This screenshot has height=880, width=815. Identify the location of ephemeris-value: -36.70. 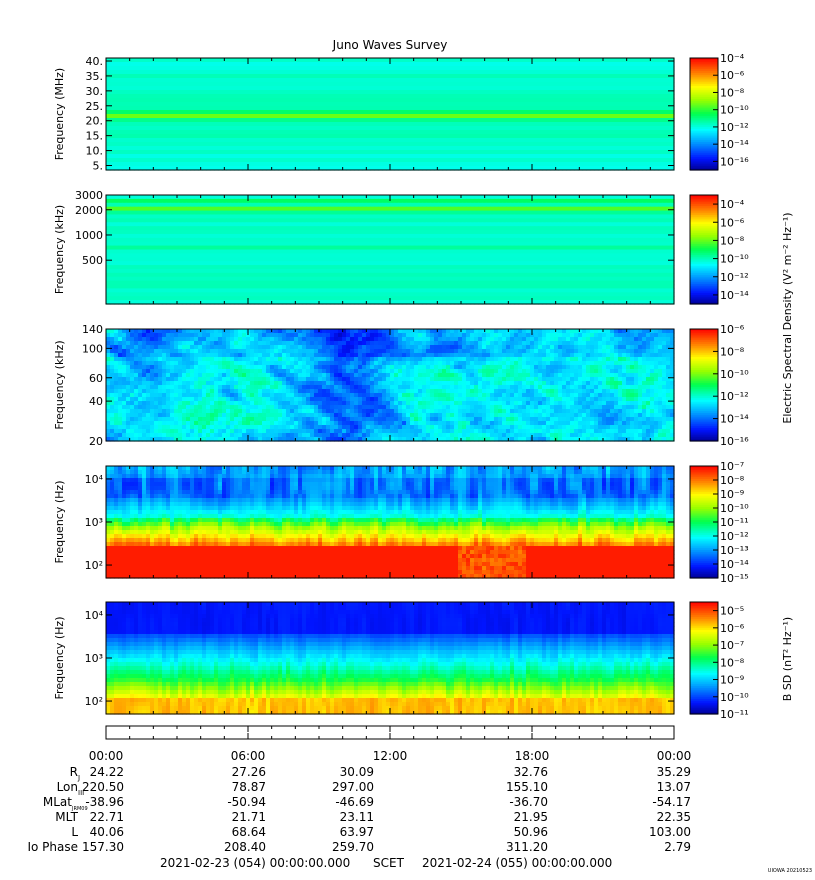
(528, 802).